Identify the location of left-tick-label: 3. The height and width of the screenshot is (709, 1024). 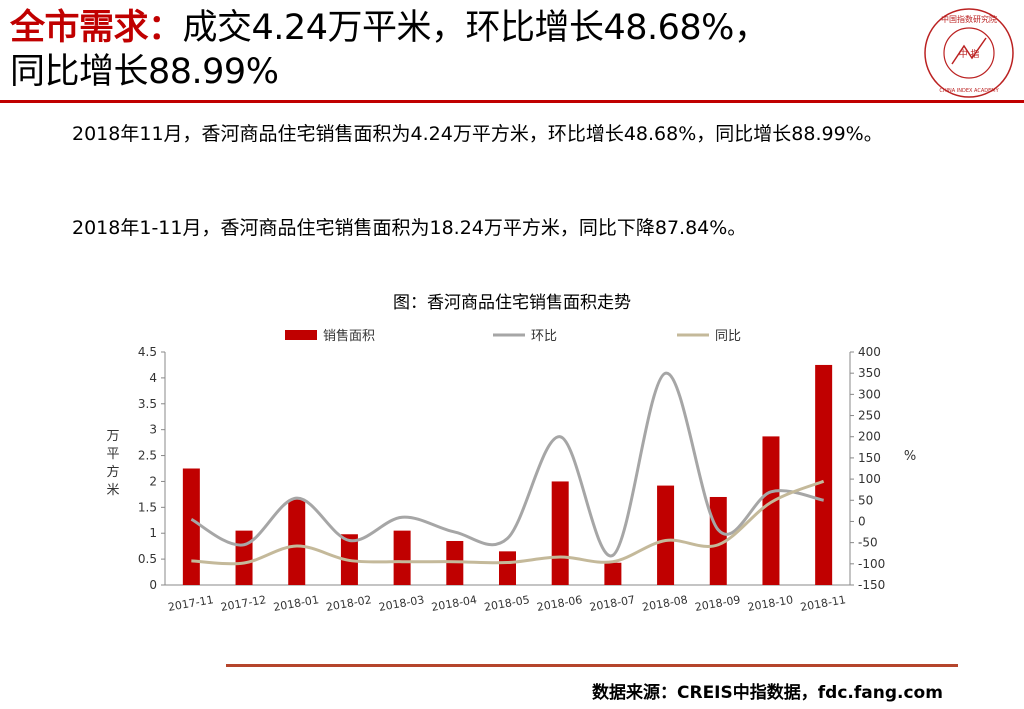
(153, 430).